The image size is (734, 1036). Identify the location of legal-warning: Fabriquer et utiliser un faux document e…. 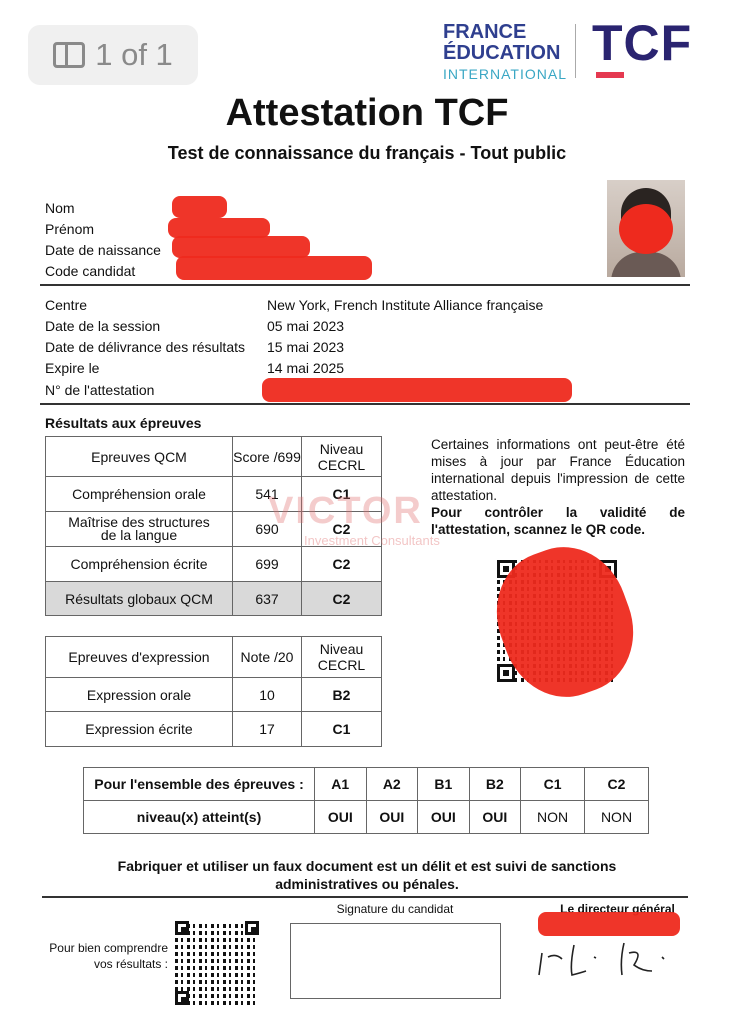
(367, 875).